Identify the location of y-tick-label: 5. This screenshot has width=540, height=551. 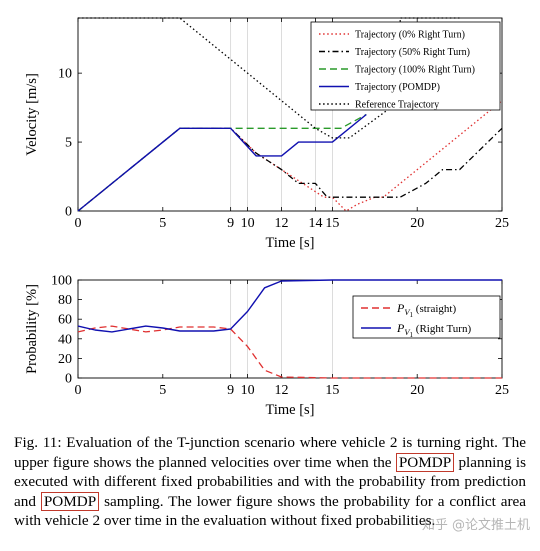
(68, 143).